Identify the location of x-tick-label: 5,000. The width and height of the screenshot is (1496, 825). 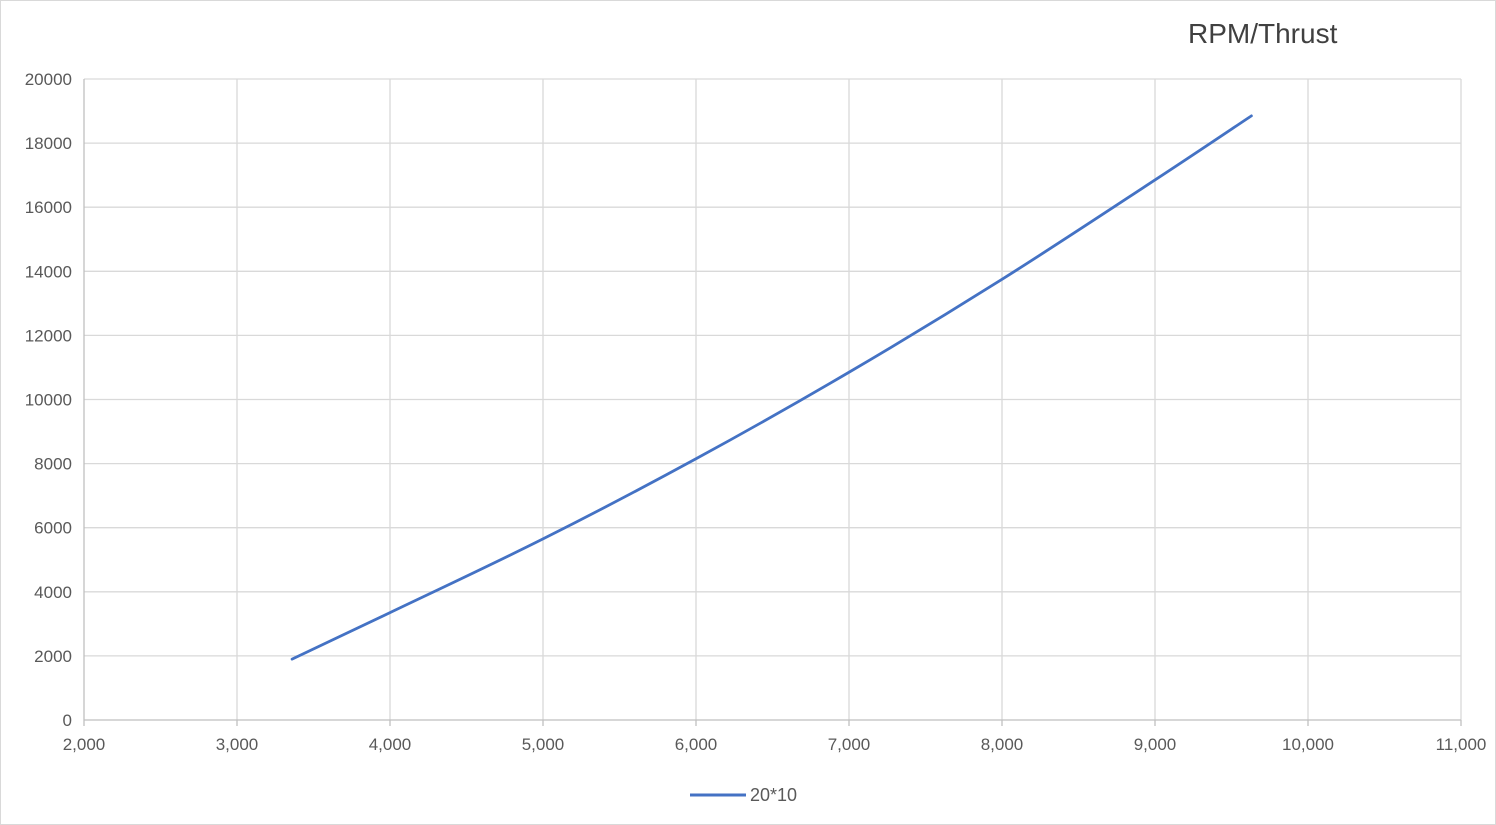
(543, 744).